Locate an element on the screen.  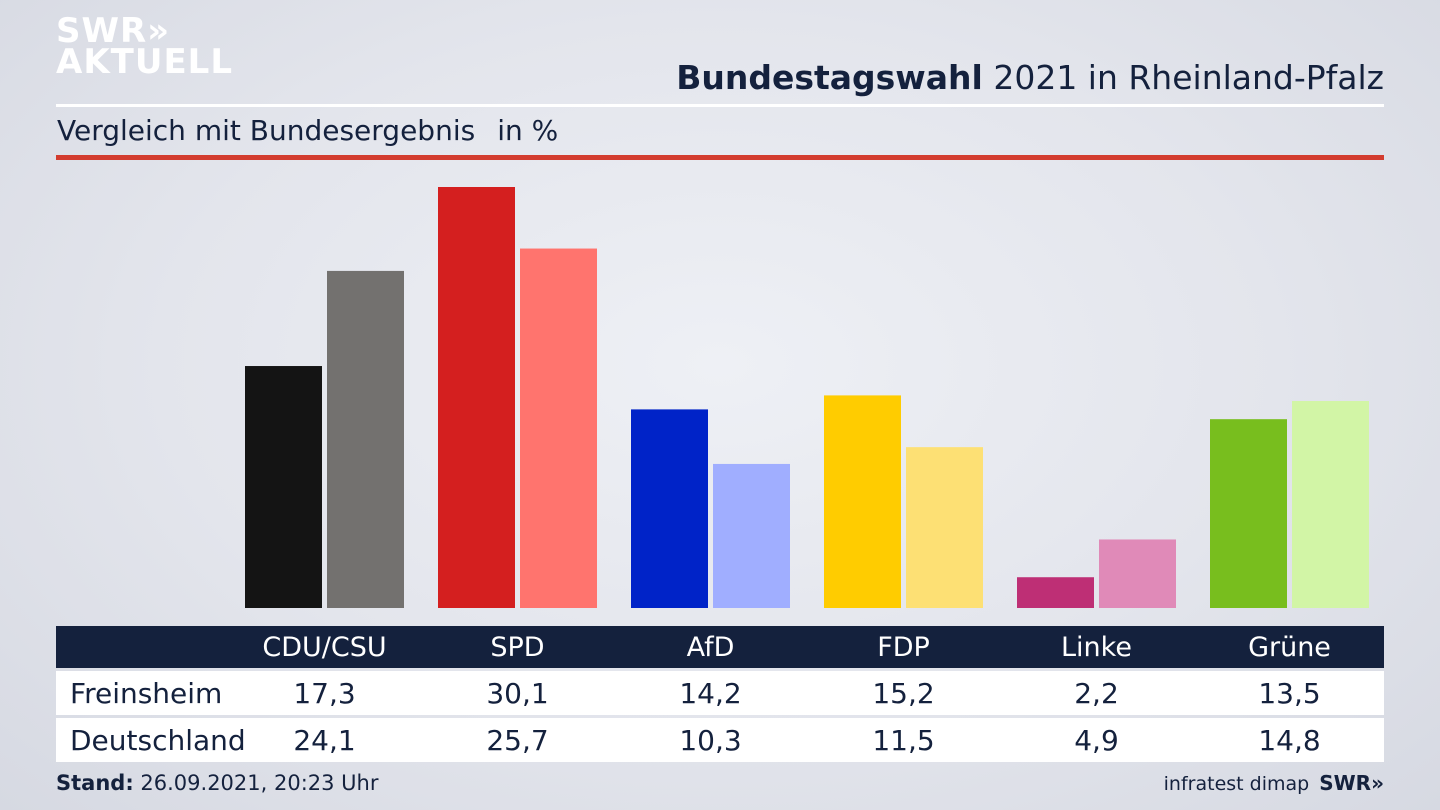
table-cell: 30,1 is located at coordinates (517, 693).